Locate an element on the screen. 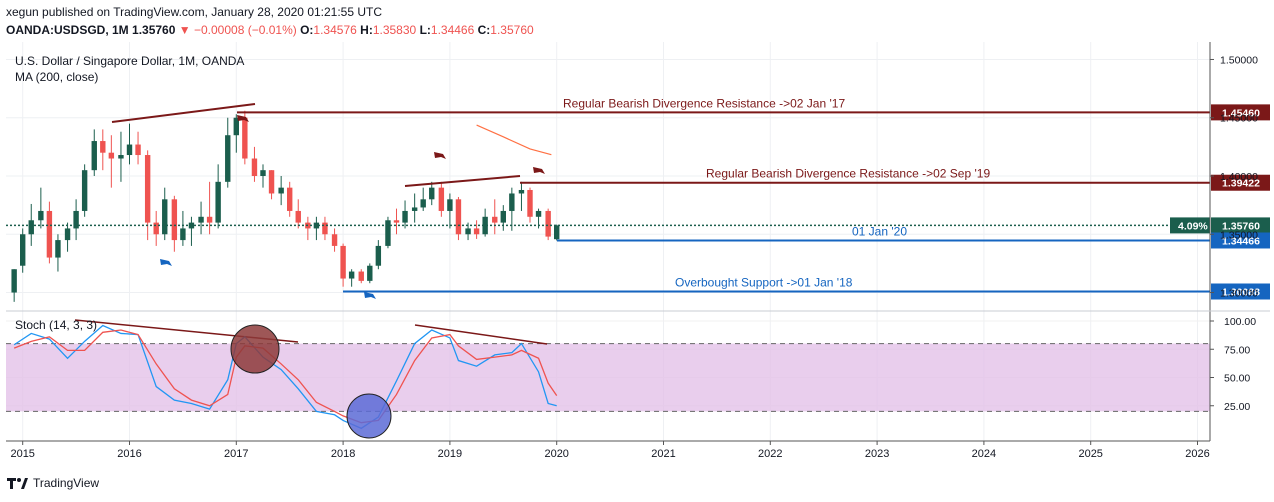 Image resolution: width=1274 pixels, height=502 pixels. price-label: 1.45460 is located at coordinates (1241, 113).